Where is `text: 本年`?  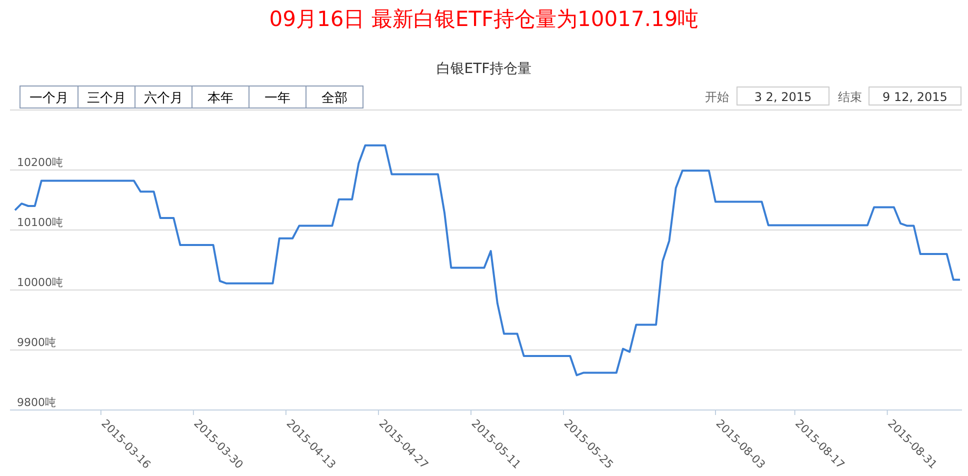
text: 本年 is located at coordinates (221, 98).